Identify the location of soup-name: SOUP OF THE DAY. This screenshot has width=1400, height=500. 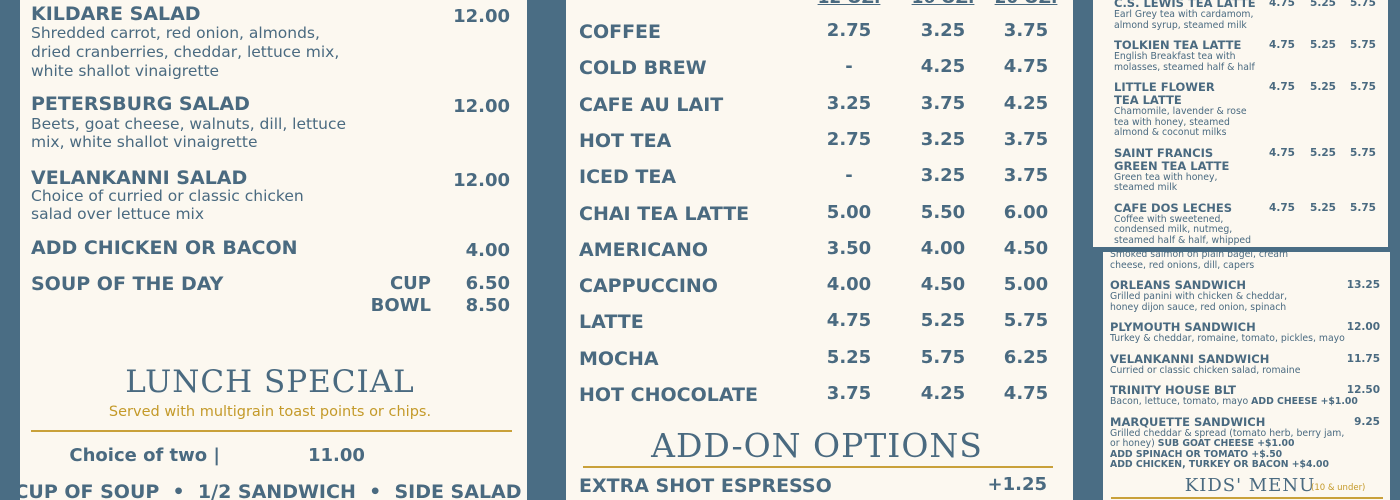
(127, 284).